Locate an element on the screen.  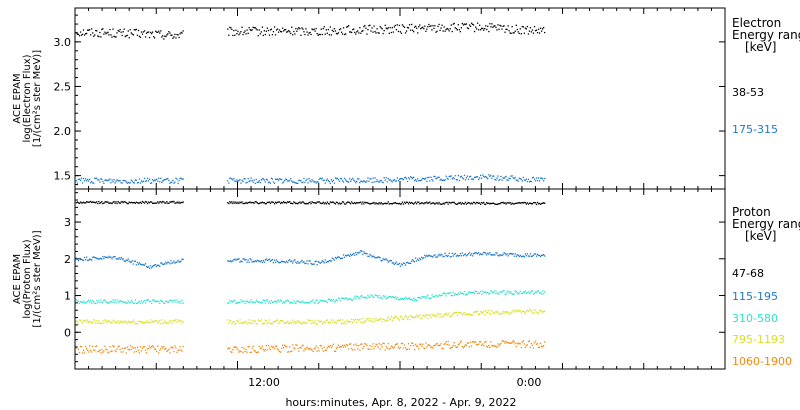
x-tick-label-1200: 12:00 is located at coordinates (264, 382).